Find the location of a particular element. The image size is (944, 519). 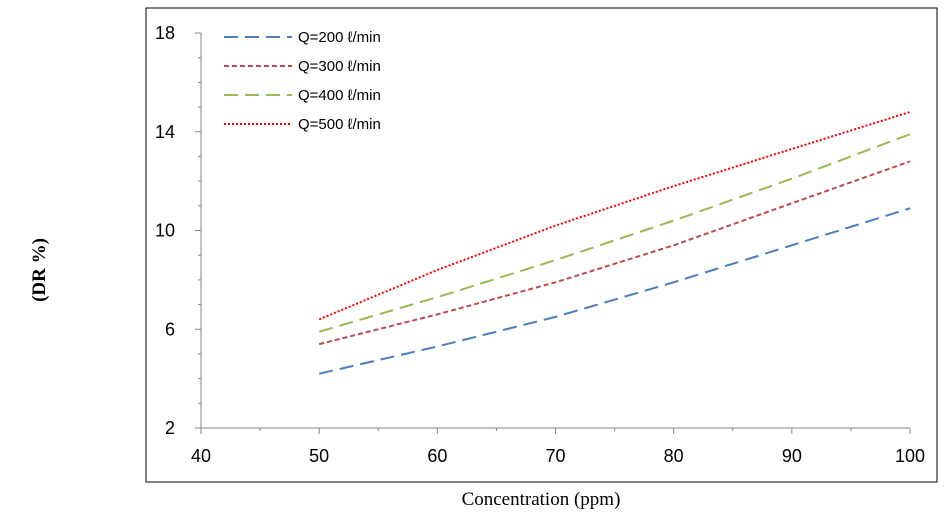

x-tick-label: 40 is located at coordinates (201, 456).